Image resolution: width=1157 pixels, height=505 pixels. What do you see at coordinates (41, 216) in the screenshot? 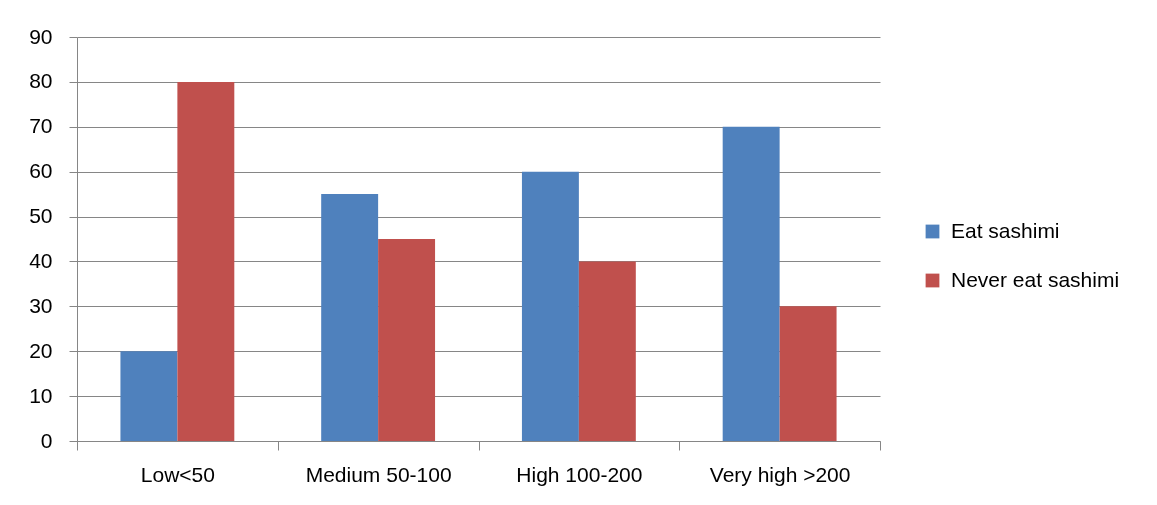
I see `y-tick-label: 50` at bounding box center [41, 216].